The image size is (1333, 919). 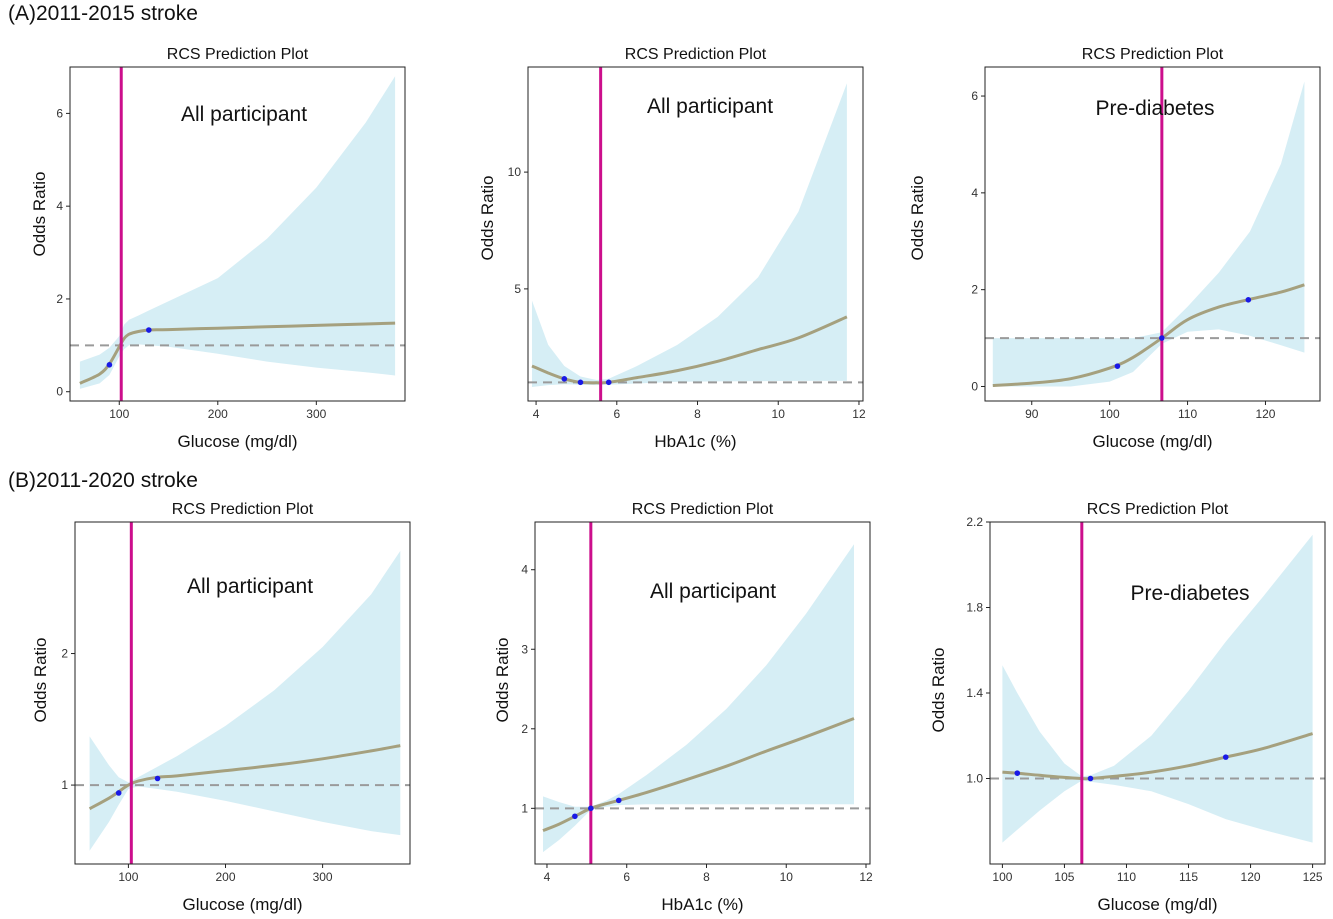 I want to click on x-tick-label: 8, so click(x=697, y=414).